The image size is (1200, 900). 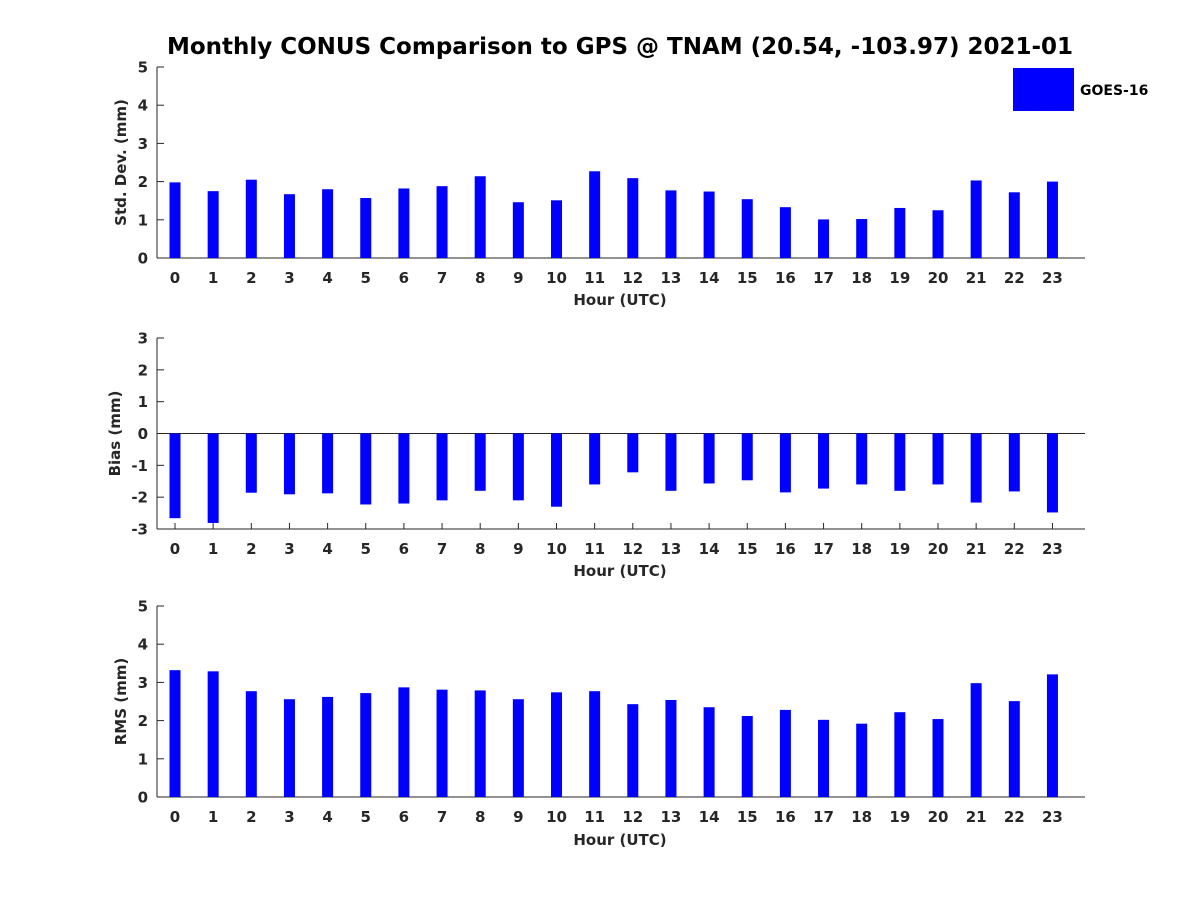 I want to click on std-dev-x-tick-label: 20, so click(x=938, y=278).